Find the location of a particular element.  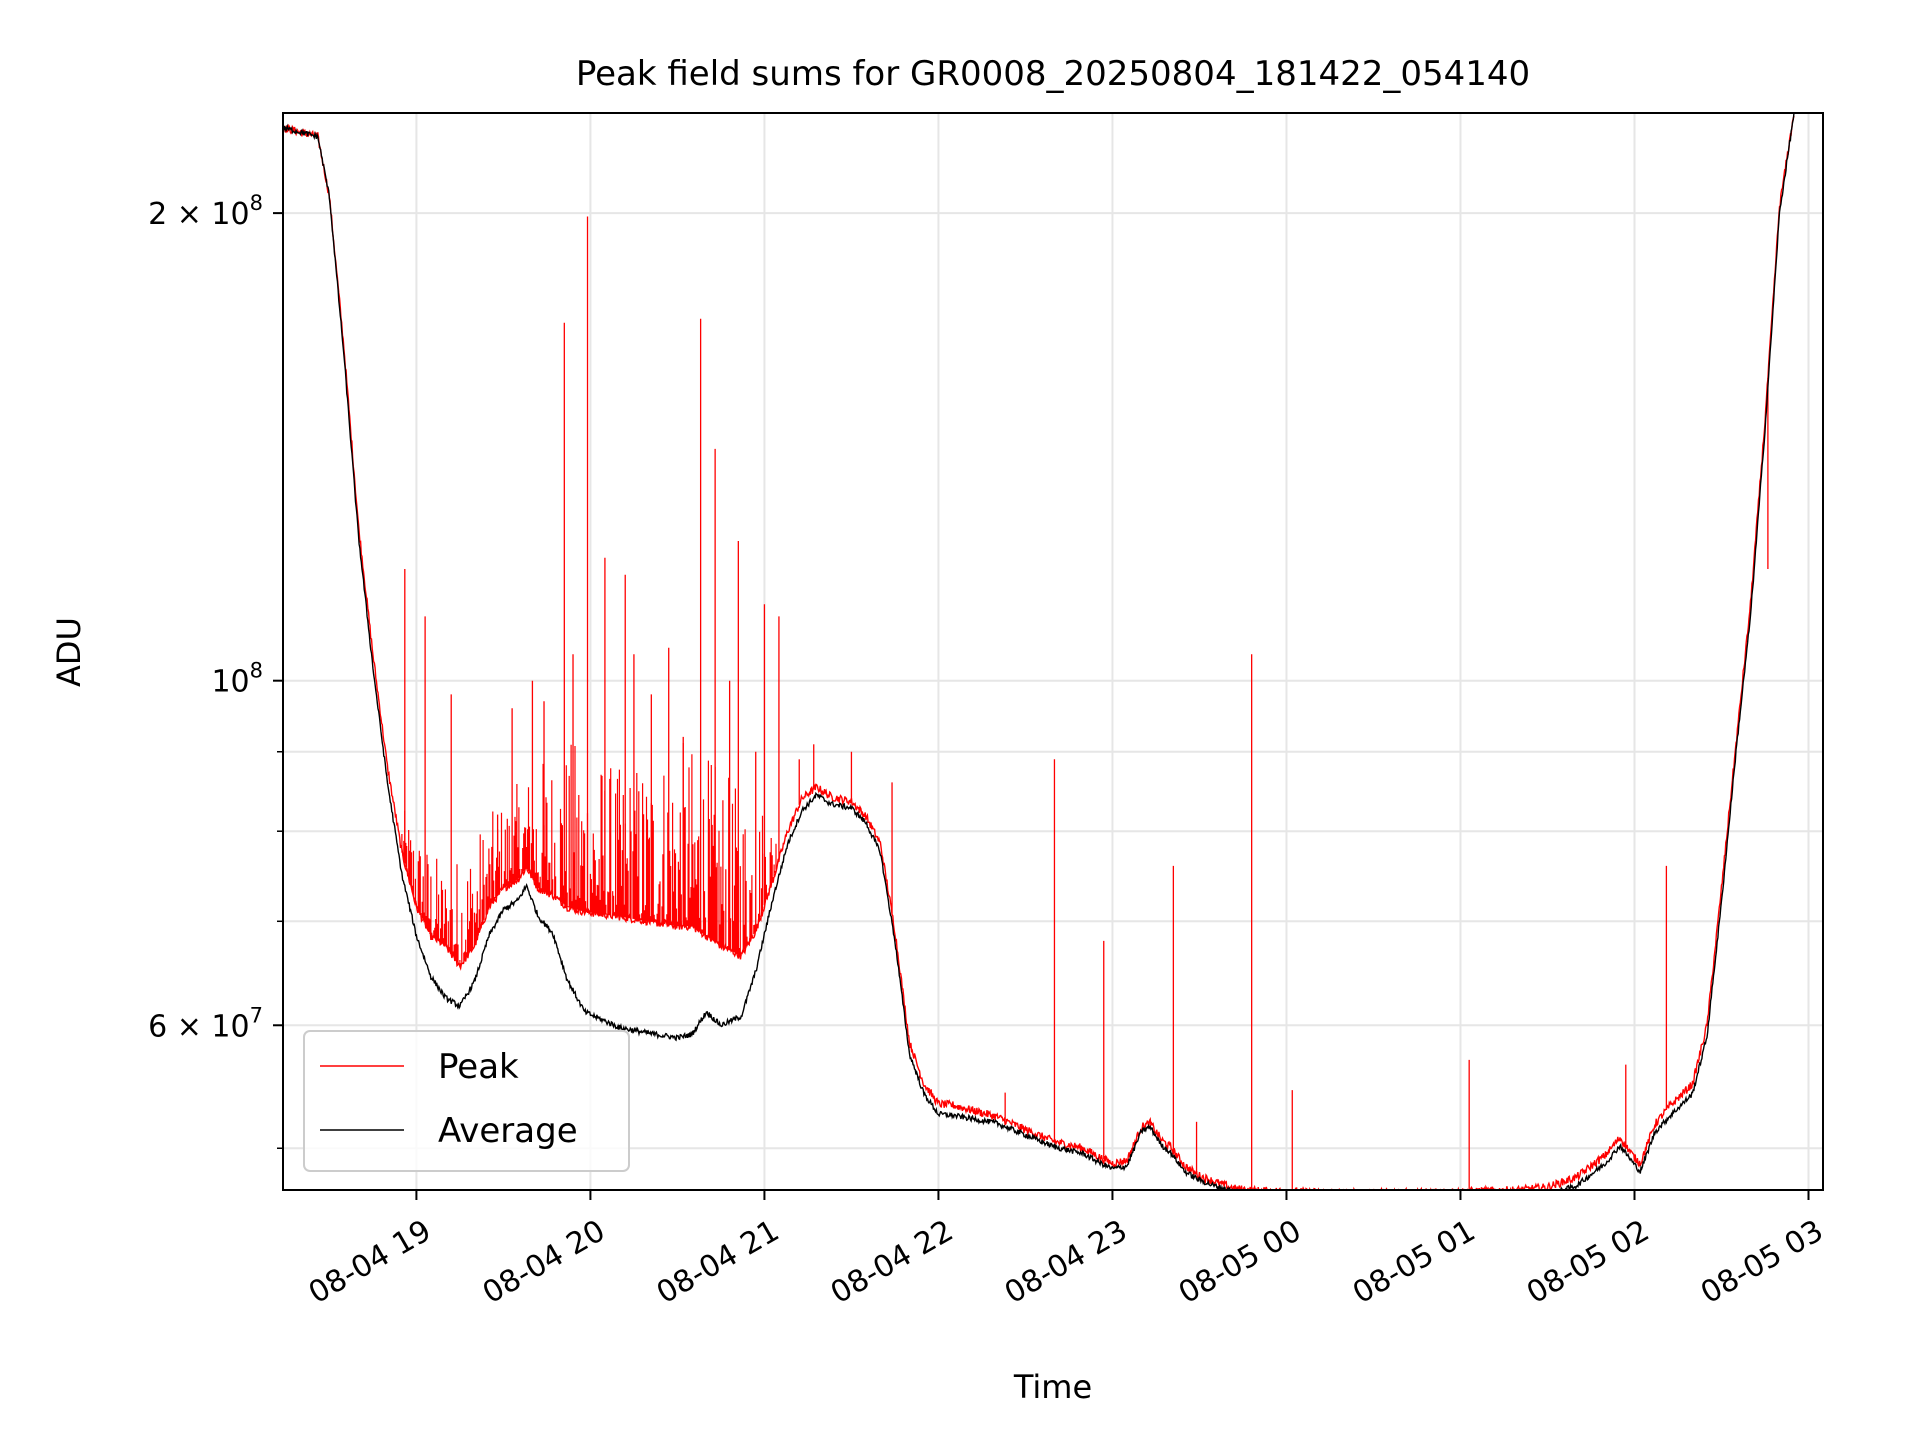

y-axis-ticks: 2 × 108 108 6 × 107 is located at coordinates (215, 670).